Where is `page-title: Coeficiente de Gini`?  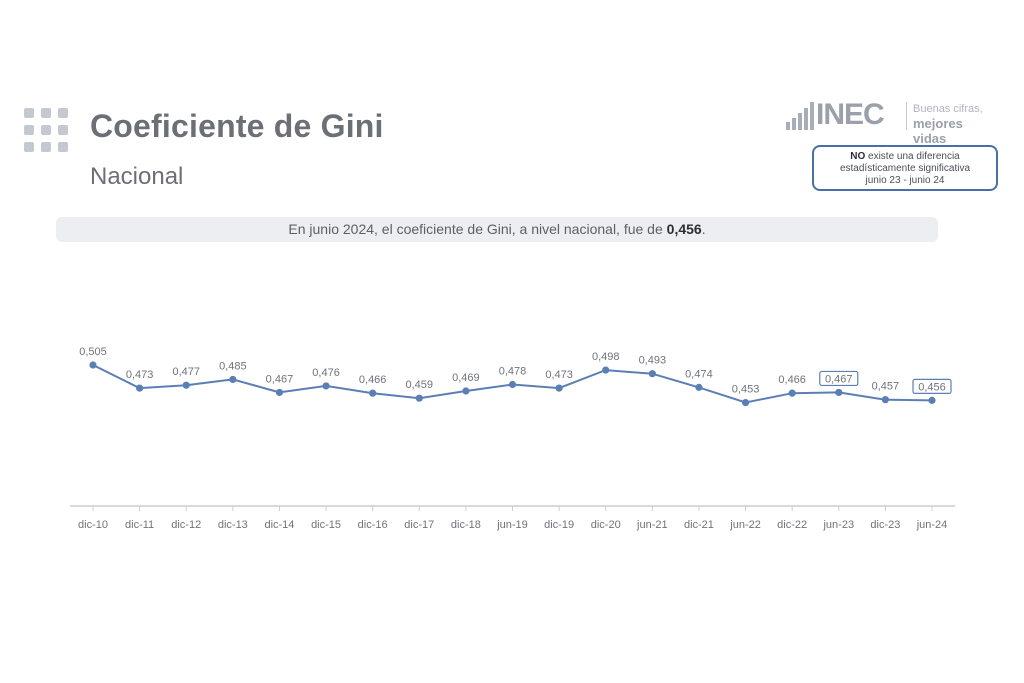 page-title: Coeficiente de Gini is located at coordinates (237, 126).